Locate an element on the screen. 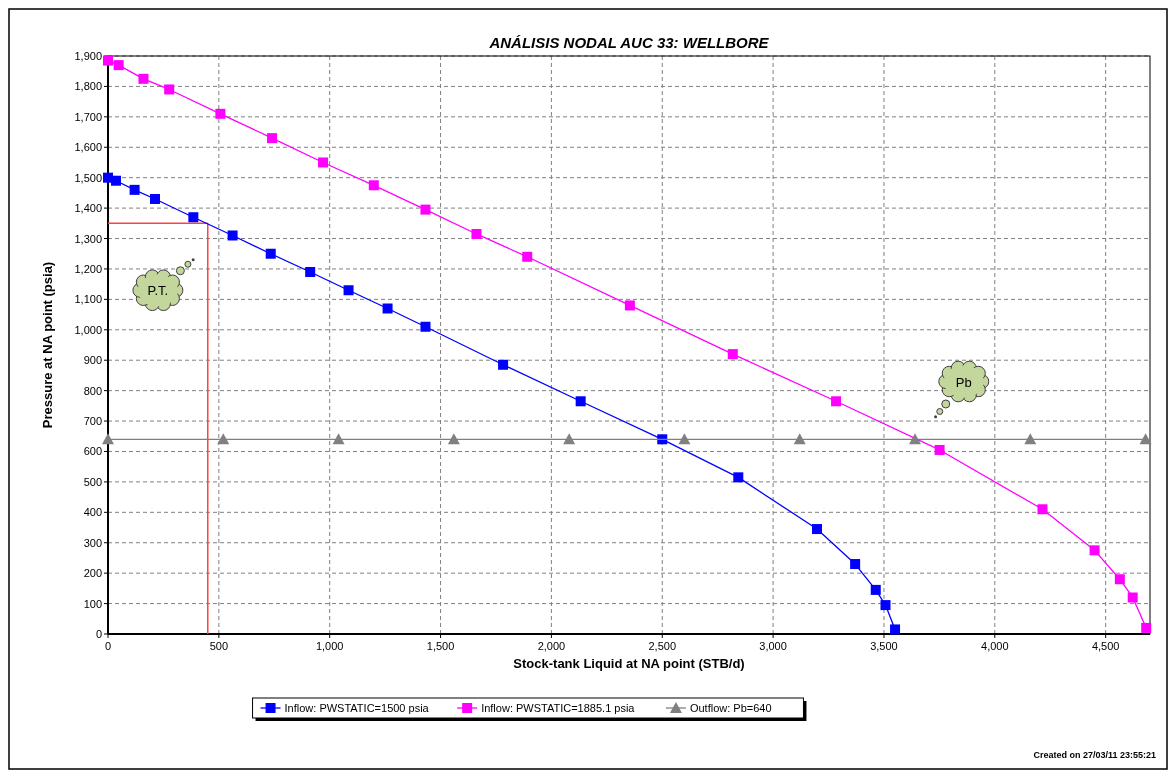  y-tick-label: 500 is located at coordinates (92, 481).